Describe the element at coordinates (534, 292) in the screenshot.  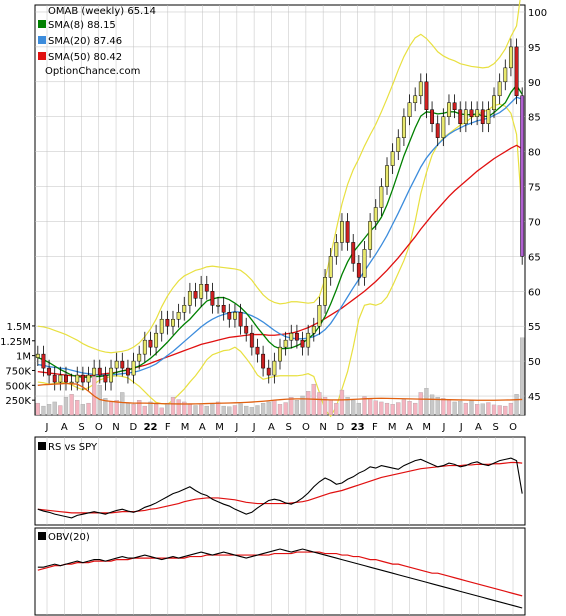
I see `price-tick-label: 60` at that location.